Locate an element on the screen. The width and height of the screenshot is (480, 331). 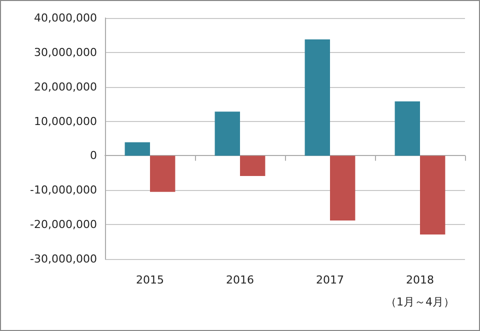
y-tick-label: 30,000,000 is located at coordinates (65, 52).